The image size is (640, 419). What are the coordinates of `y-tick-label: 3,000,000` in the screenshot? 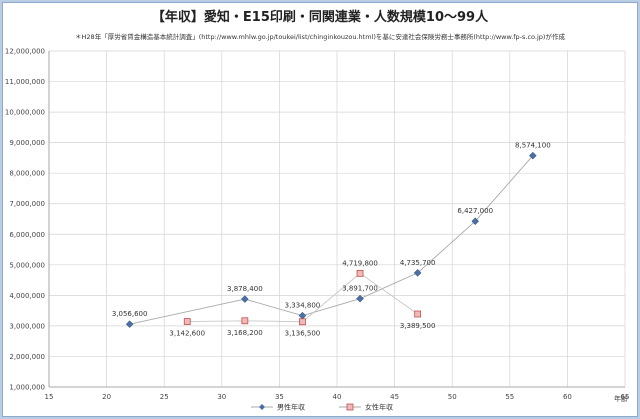 It's located at (27, 326).